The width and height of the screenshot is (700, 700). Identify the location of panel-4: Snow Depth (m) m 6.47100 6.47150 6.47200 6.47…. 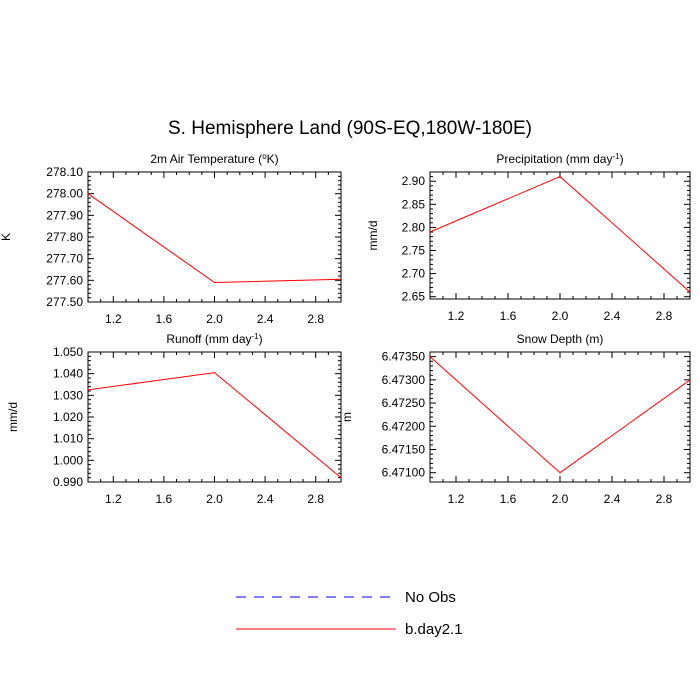
(515, 419).